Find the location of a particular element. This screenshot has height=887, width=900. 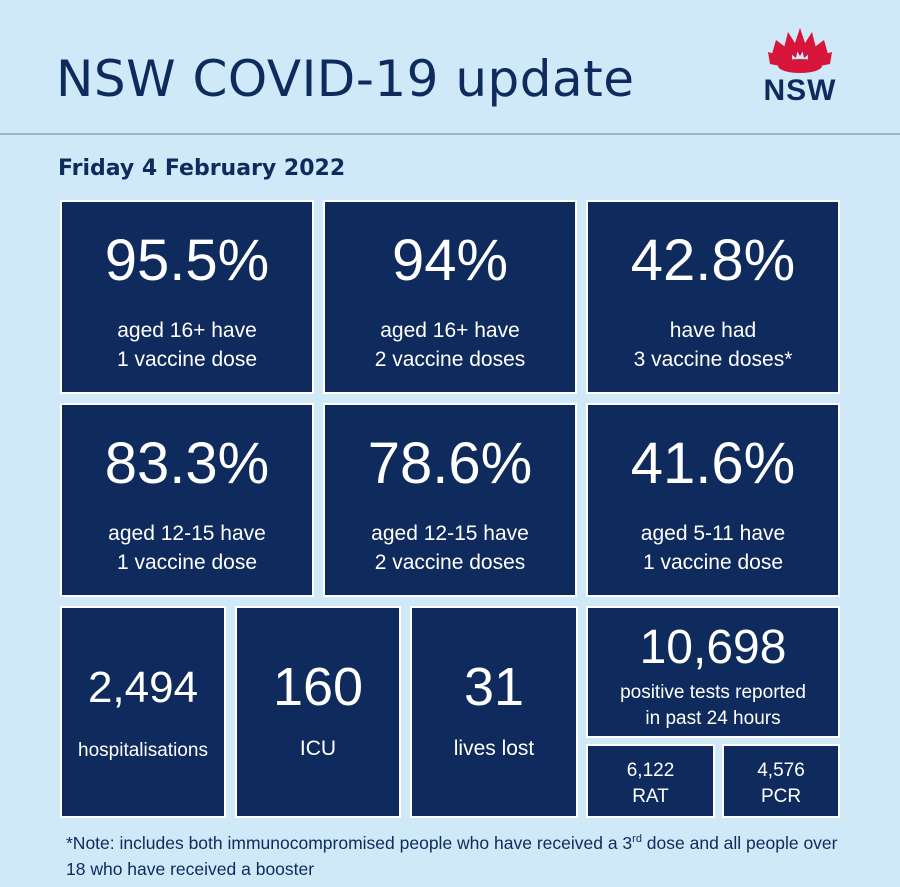

stat-tile: 78.6% aged 12-15 have 2 vaccine doses is located at coordinates (450, 500).